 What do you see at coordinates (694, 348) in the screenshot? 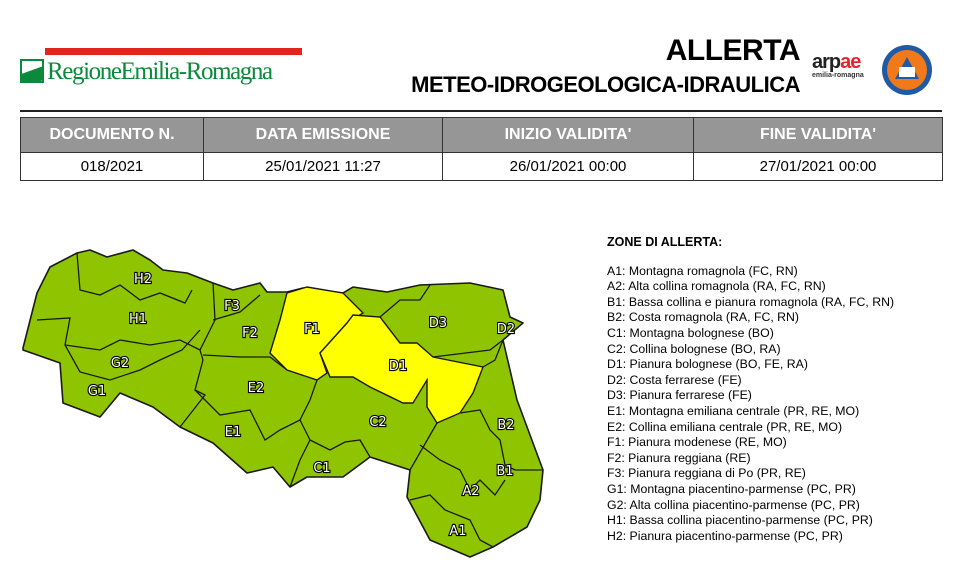
I see `legend-item: C2: Collina bolognese (BO, RA)` at bounding box center [694, 348].